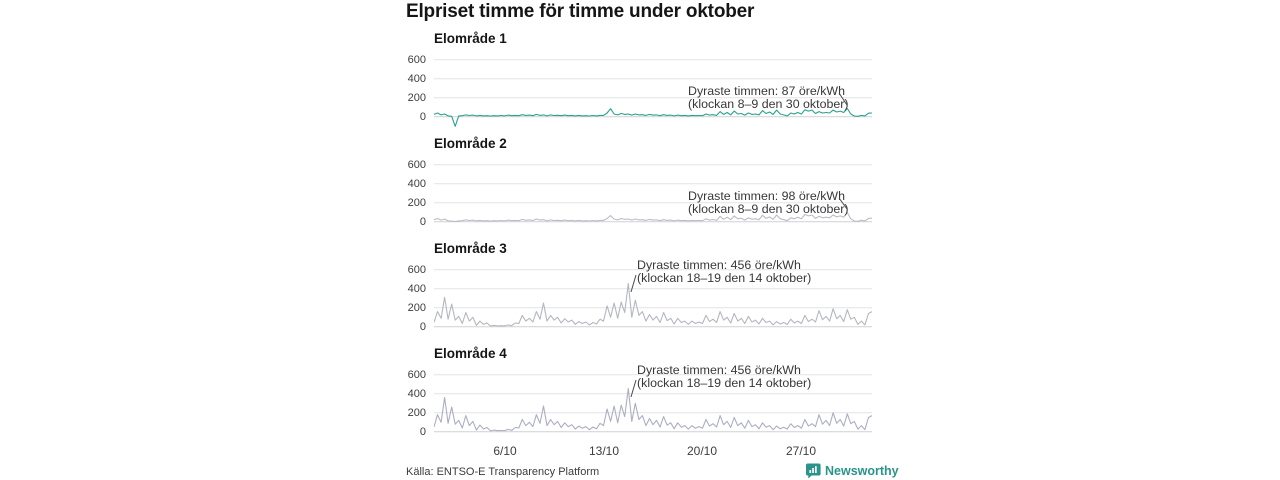  Describe the element at coordinates (470, 353) in the screenshot. I see `chart-title-elomrade-4: Elområde 4` at that location.